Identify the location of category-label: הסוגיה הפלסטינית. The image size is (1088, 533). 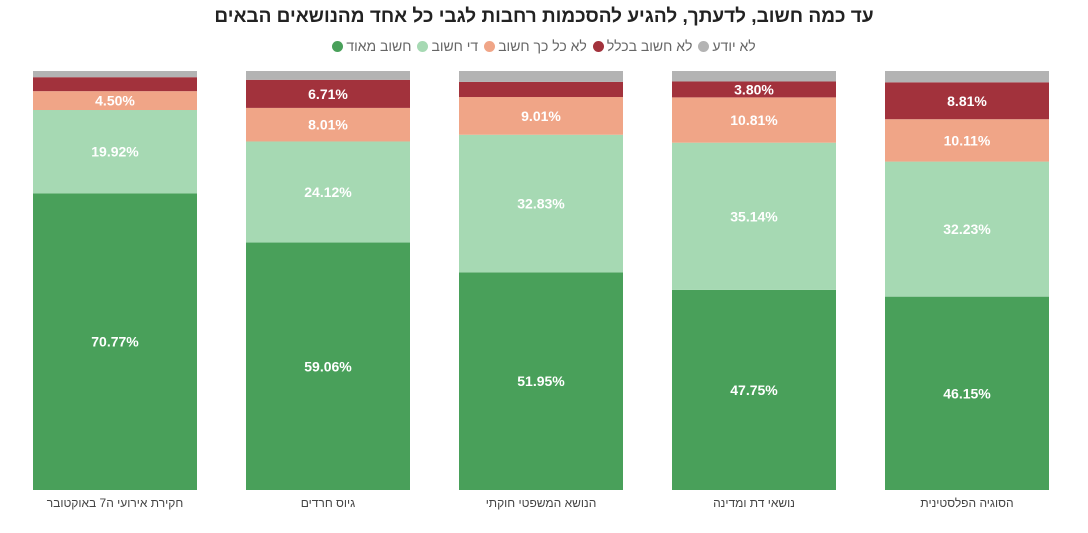
(966, 503).